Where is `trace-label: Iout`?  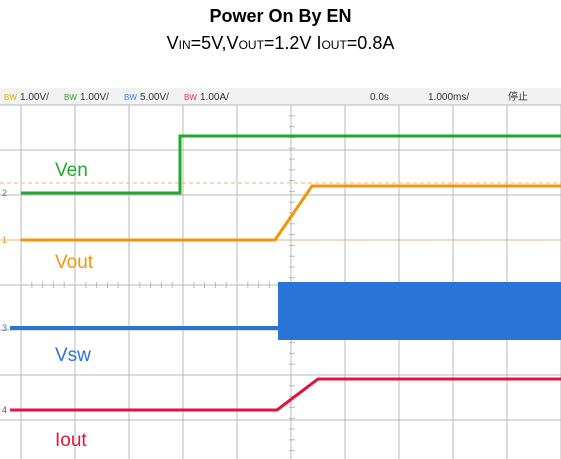
trace-label: Iout is located at coordinates (71, 440).